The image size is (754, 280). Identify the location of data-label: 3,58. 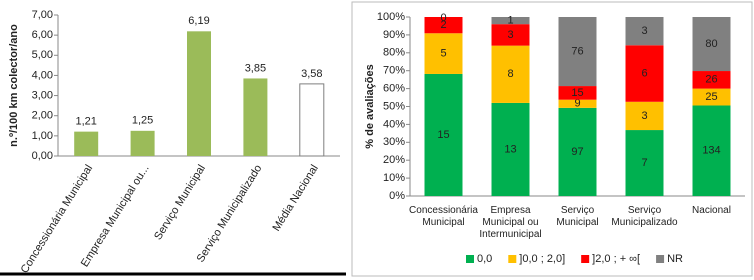
(311, 74).